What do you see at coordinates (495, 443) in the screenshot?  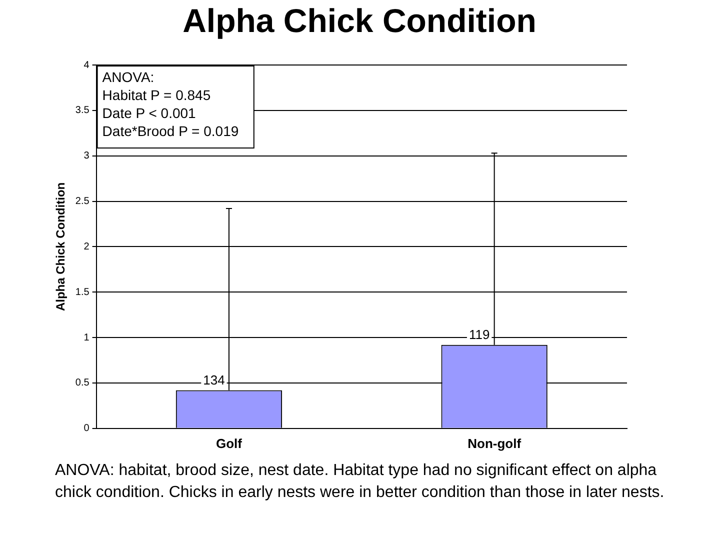 I see `x-tick-label: Non-golf` at bounding box center [495, 443].